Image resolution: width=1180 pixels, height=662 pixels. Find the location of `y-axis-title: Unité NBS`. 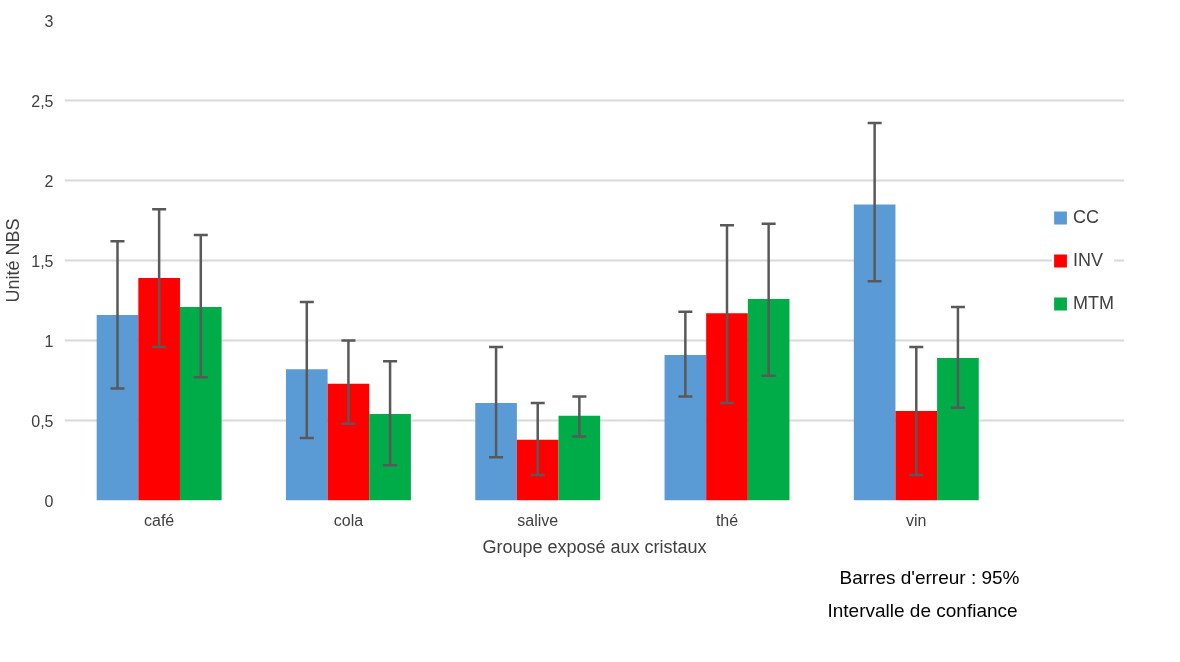

y-axis-title: Unité NBS is located at coordinates (13, 260).